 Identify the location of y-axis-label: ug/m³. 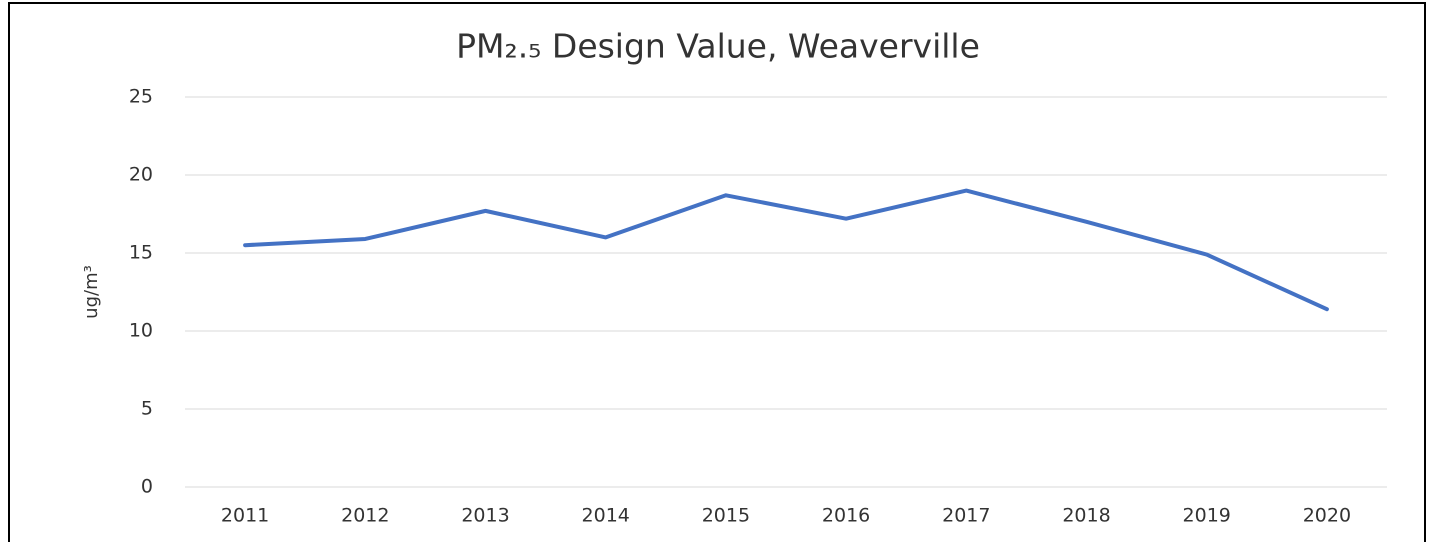
(91, 292).